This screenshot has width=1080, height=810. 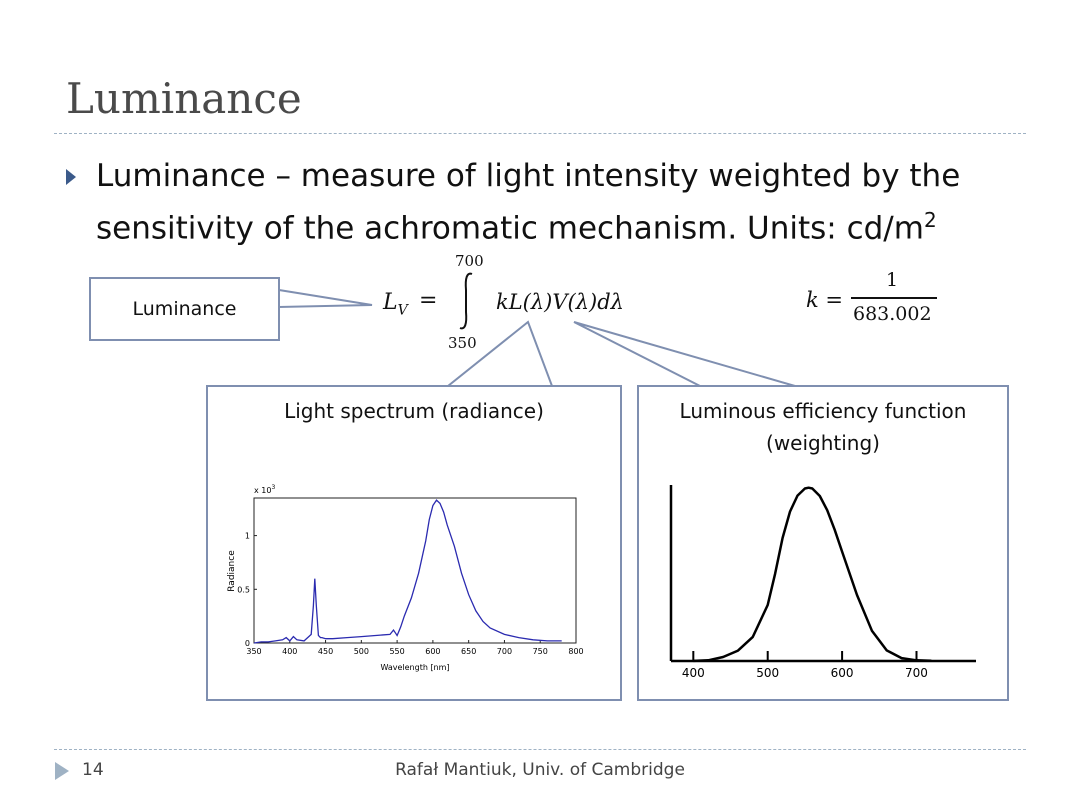 I want to click on fraction-bar, so click(x=894, y=298).